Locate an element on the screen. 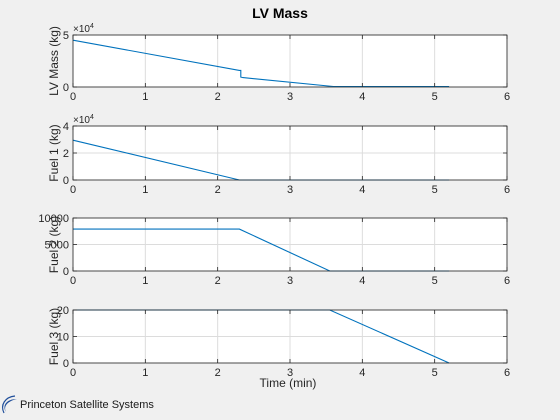  series-line is located at coordinates (261, 63).